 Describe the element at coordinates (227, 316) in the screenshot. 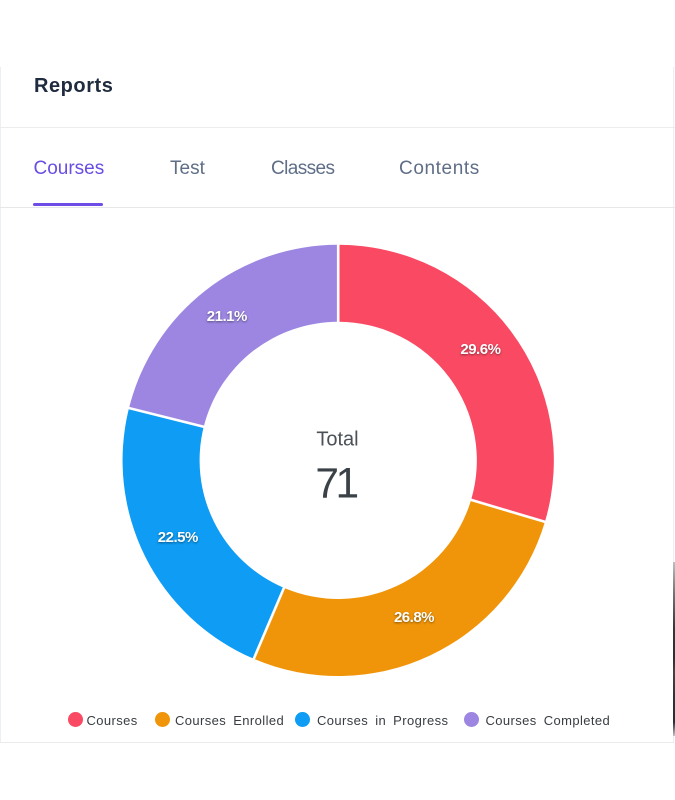

I see `svg-text: 21.1%` at that location.